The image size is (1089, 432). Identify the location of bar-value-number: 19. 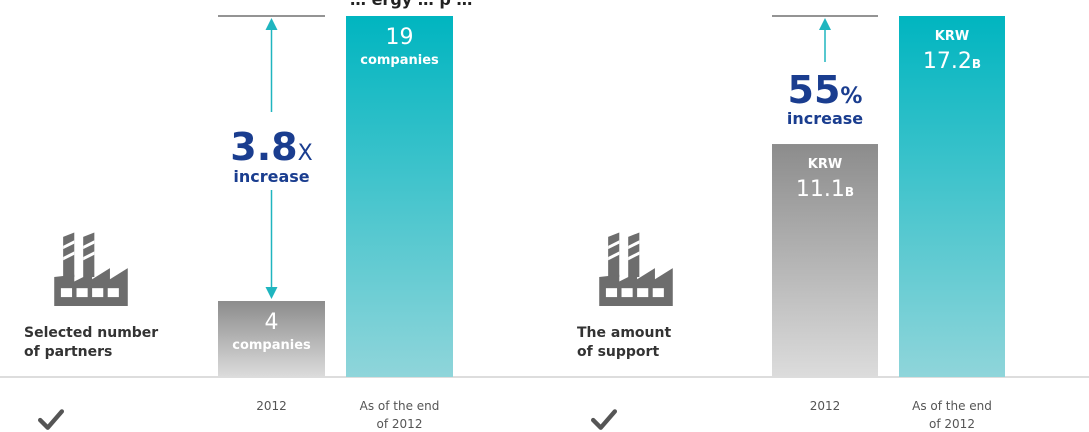
(400, 37).